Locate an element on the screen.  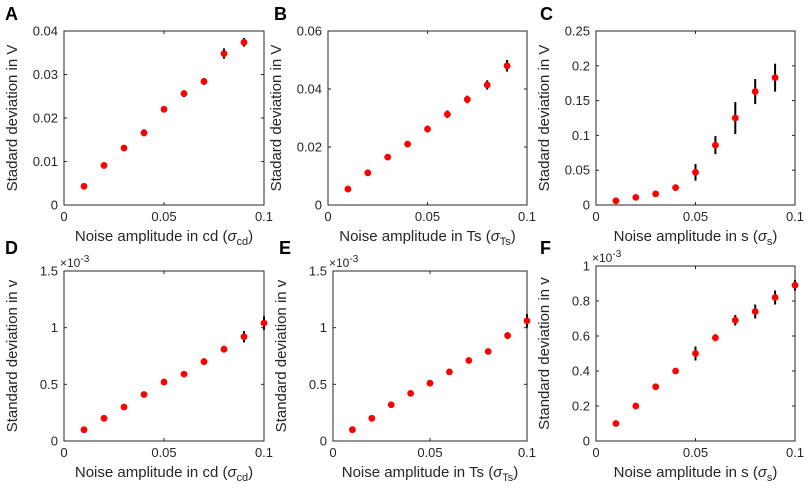
panel-label: E is located at coordinates (285, 248).